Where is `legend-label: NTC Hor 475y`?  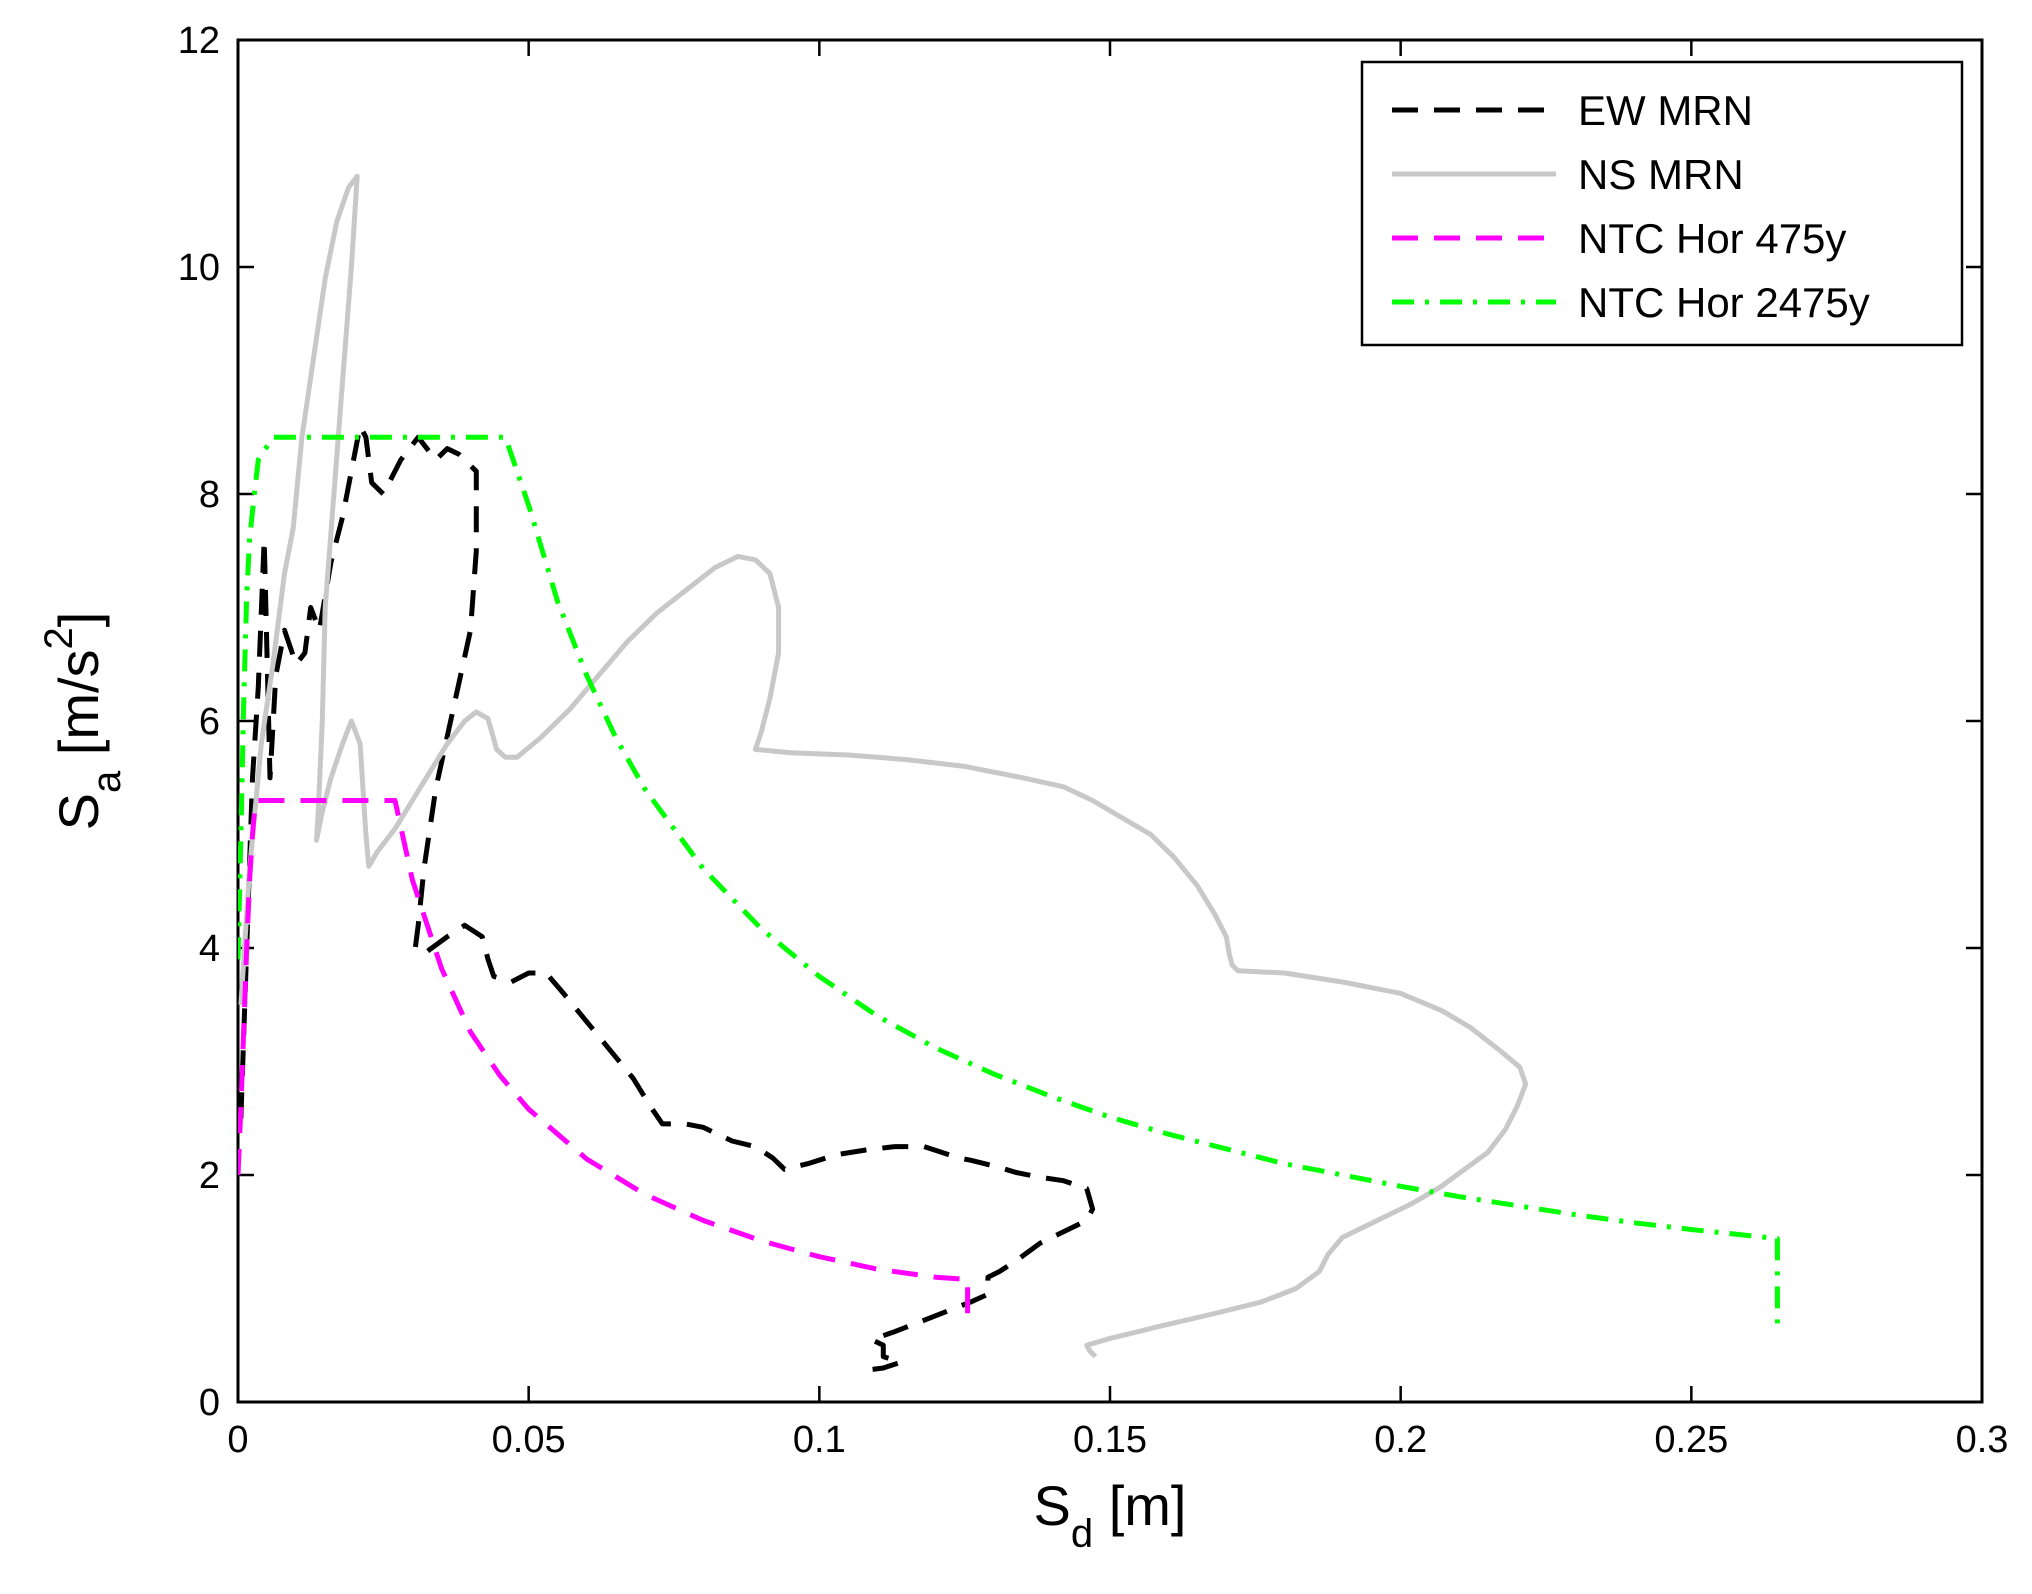
legend-label: NTC Hor 475y is located at coordinates (1712, 238).